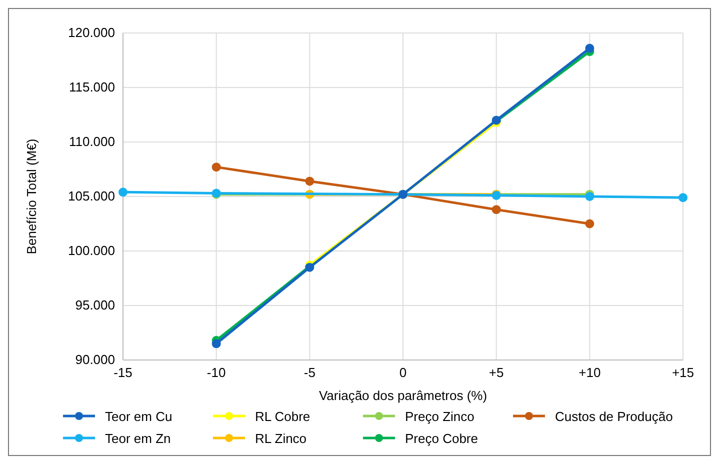 The image size is (719, 464). Describe the element at coordinates (91, 32) in the screenshot. I see `y-tick-label: 120.000` at that location.